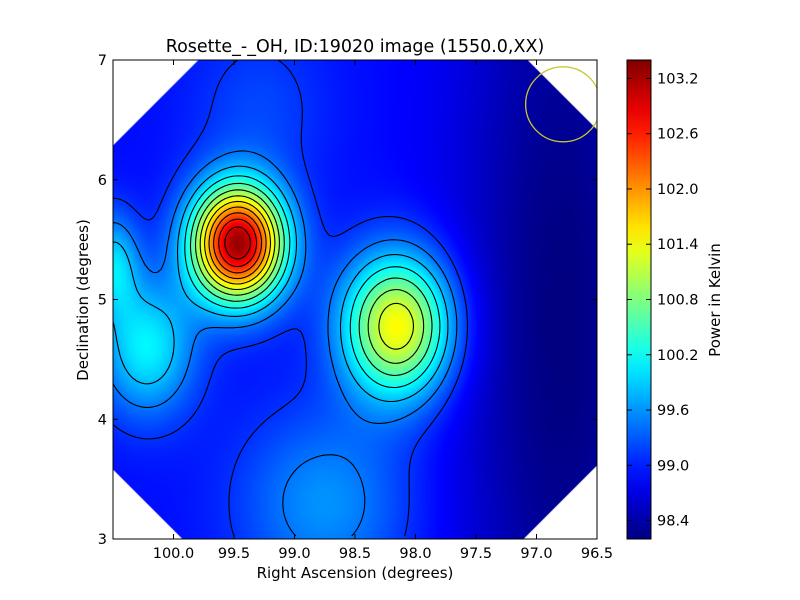 Image resolution: width=800 pixels, height=600 pixels. I want to click on x-axis-tick-label: 98.0, so click(415, 554).